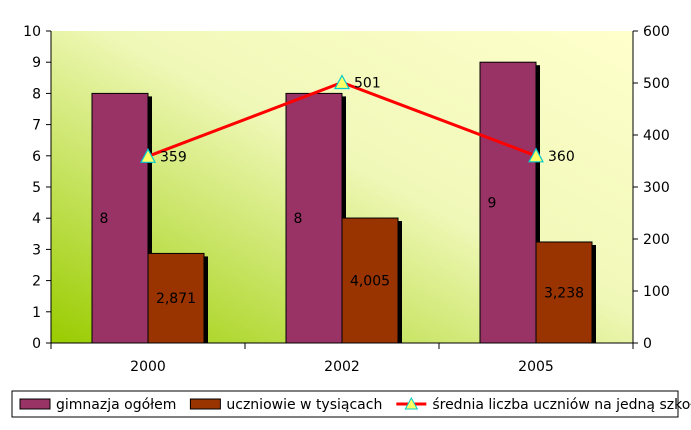 The height and width of the screenshot is (430, 691). What do you see at coordinates (367, 83) in the screenshot?
I see `line-data-label: 501` at bounding box center [367, 83].